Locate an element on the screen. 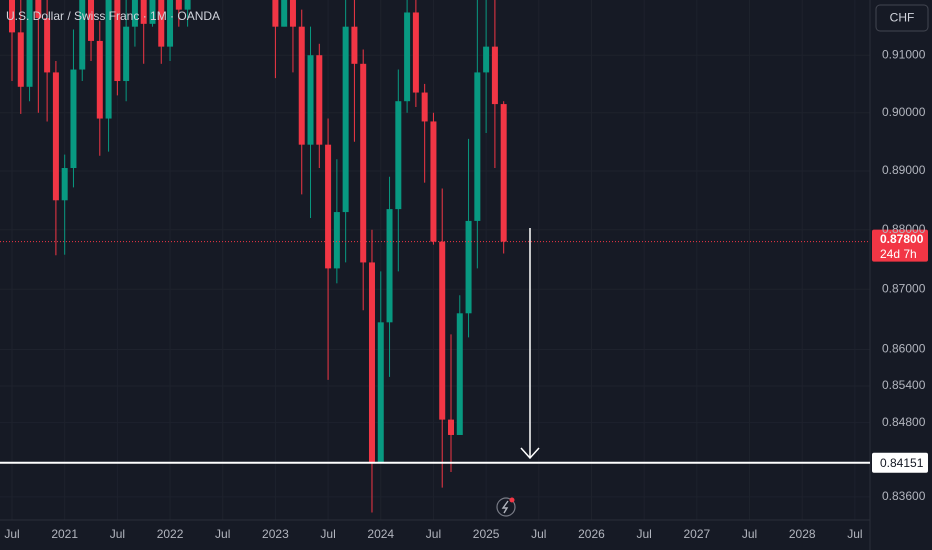 The image size is (932, 550). horizontal-line-label: 0.84151 is located at coordinates (902, 463).